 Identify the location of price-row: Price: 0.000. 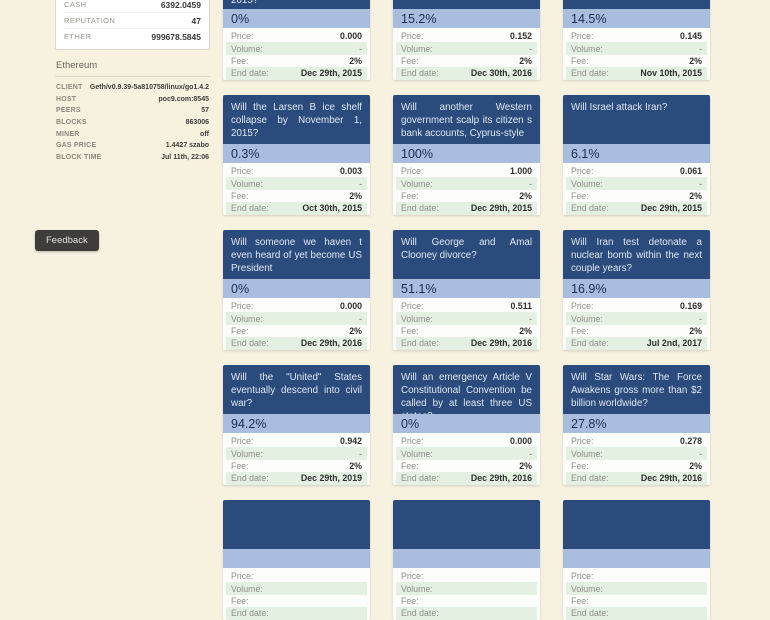
(296, 306).